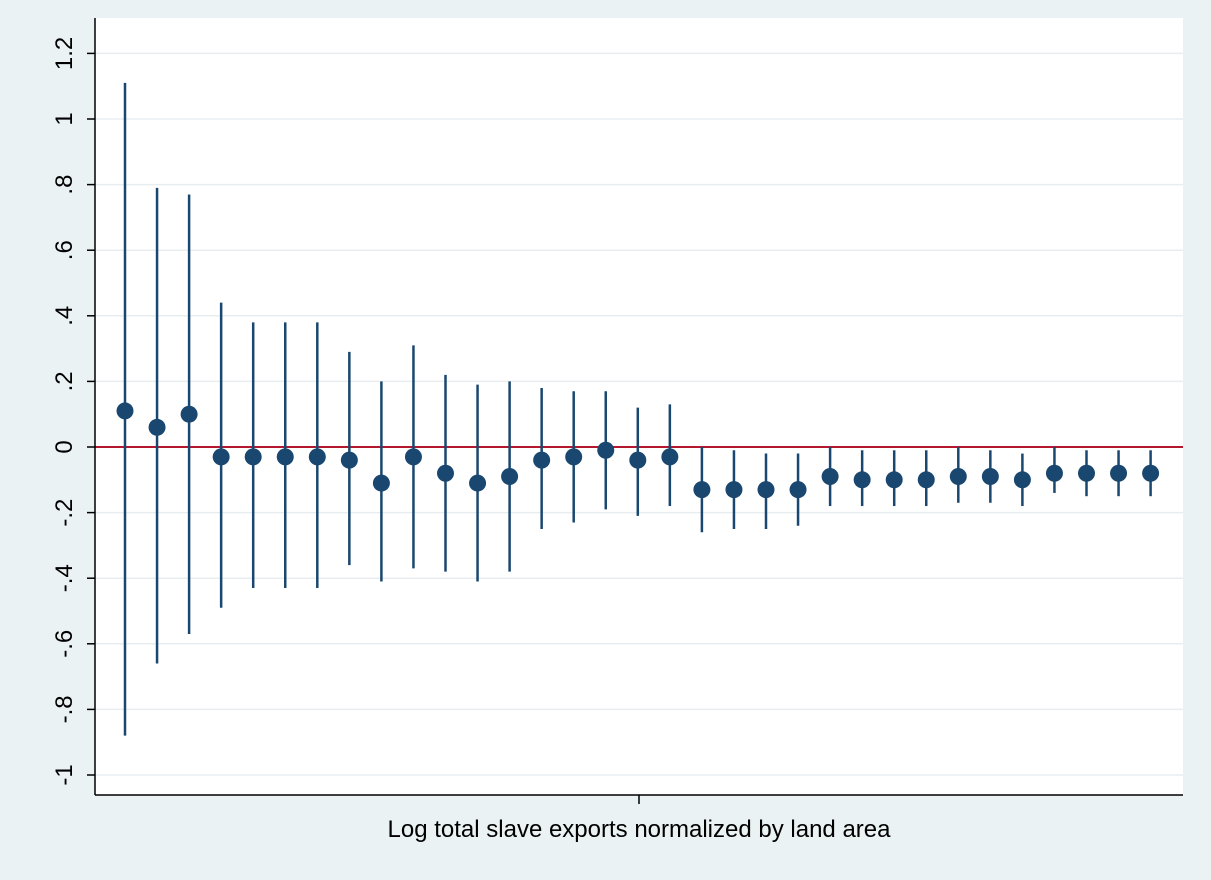  What do you see at coordinates (64, 316) in the screenshot?
I see `y-tick-label: .4` at bounding box center [64, 316].